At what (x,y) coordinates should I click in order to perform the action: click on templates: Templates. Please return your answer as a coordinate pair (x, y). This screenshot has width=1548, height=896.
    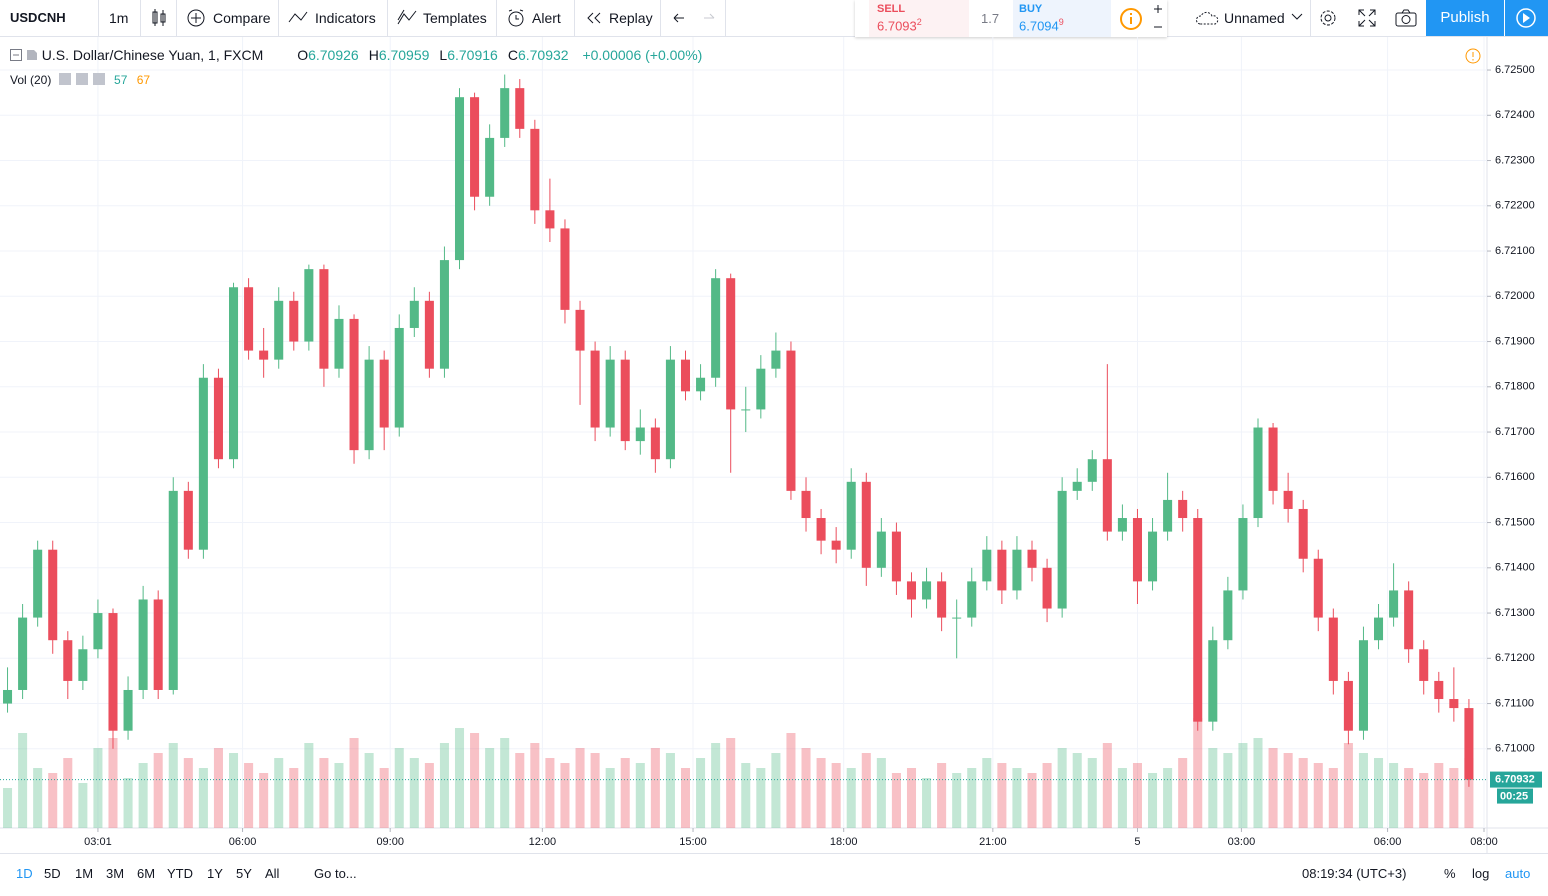
    Looking at the image, I should click on (455, 18).